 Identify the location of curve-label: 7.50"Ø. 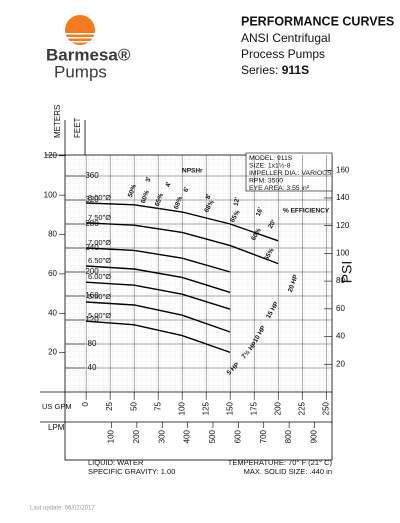
(99, 217).